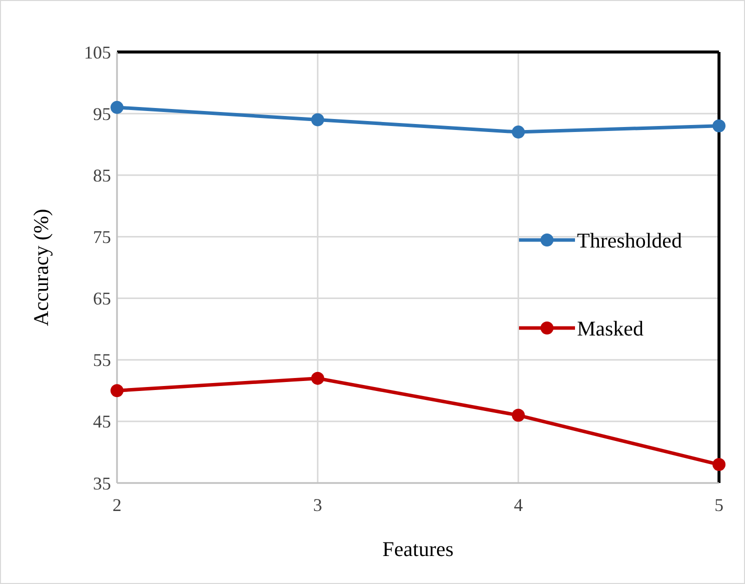  What do you see at coordinates (102, 422) in the screenshot?
I see `y-tick-label: 45` at bounding box center [102, 422].